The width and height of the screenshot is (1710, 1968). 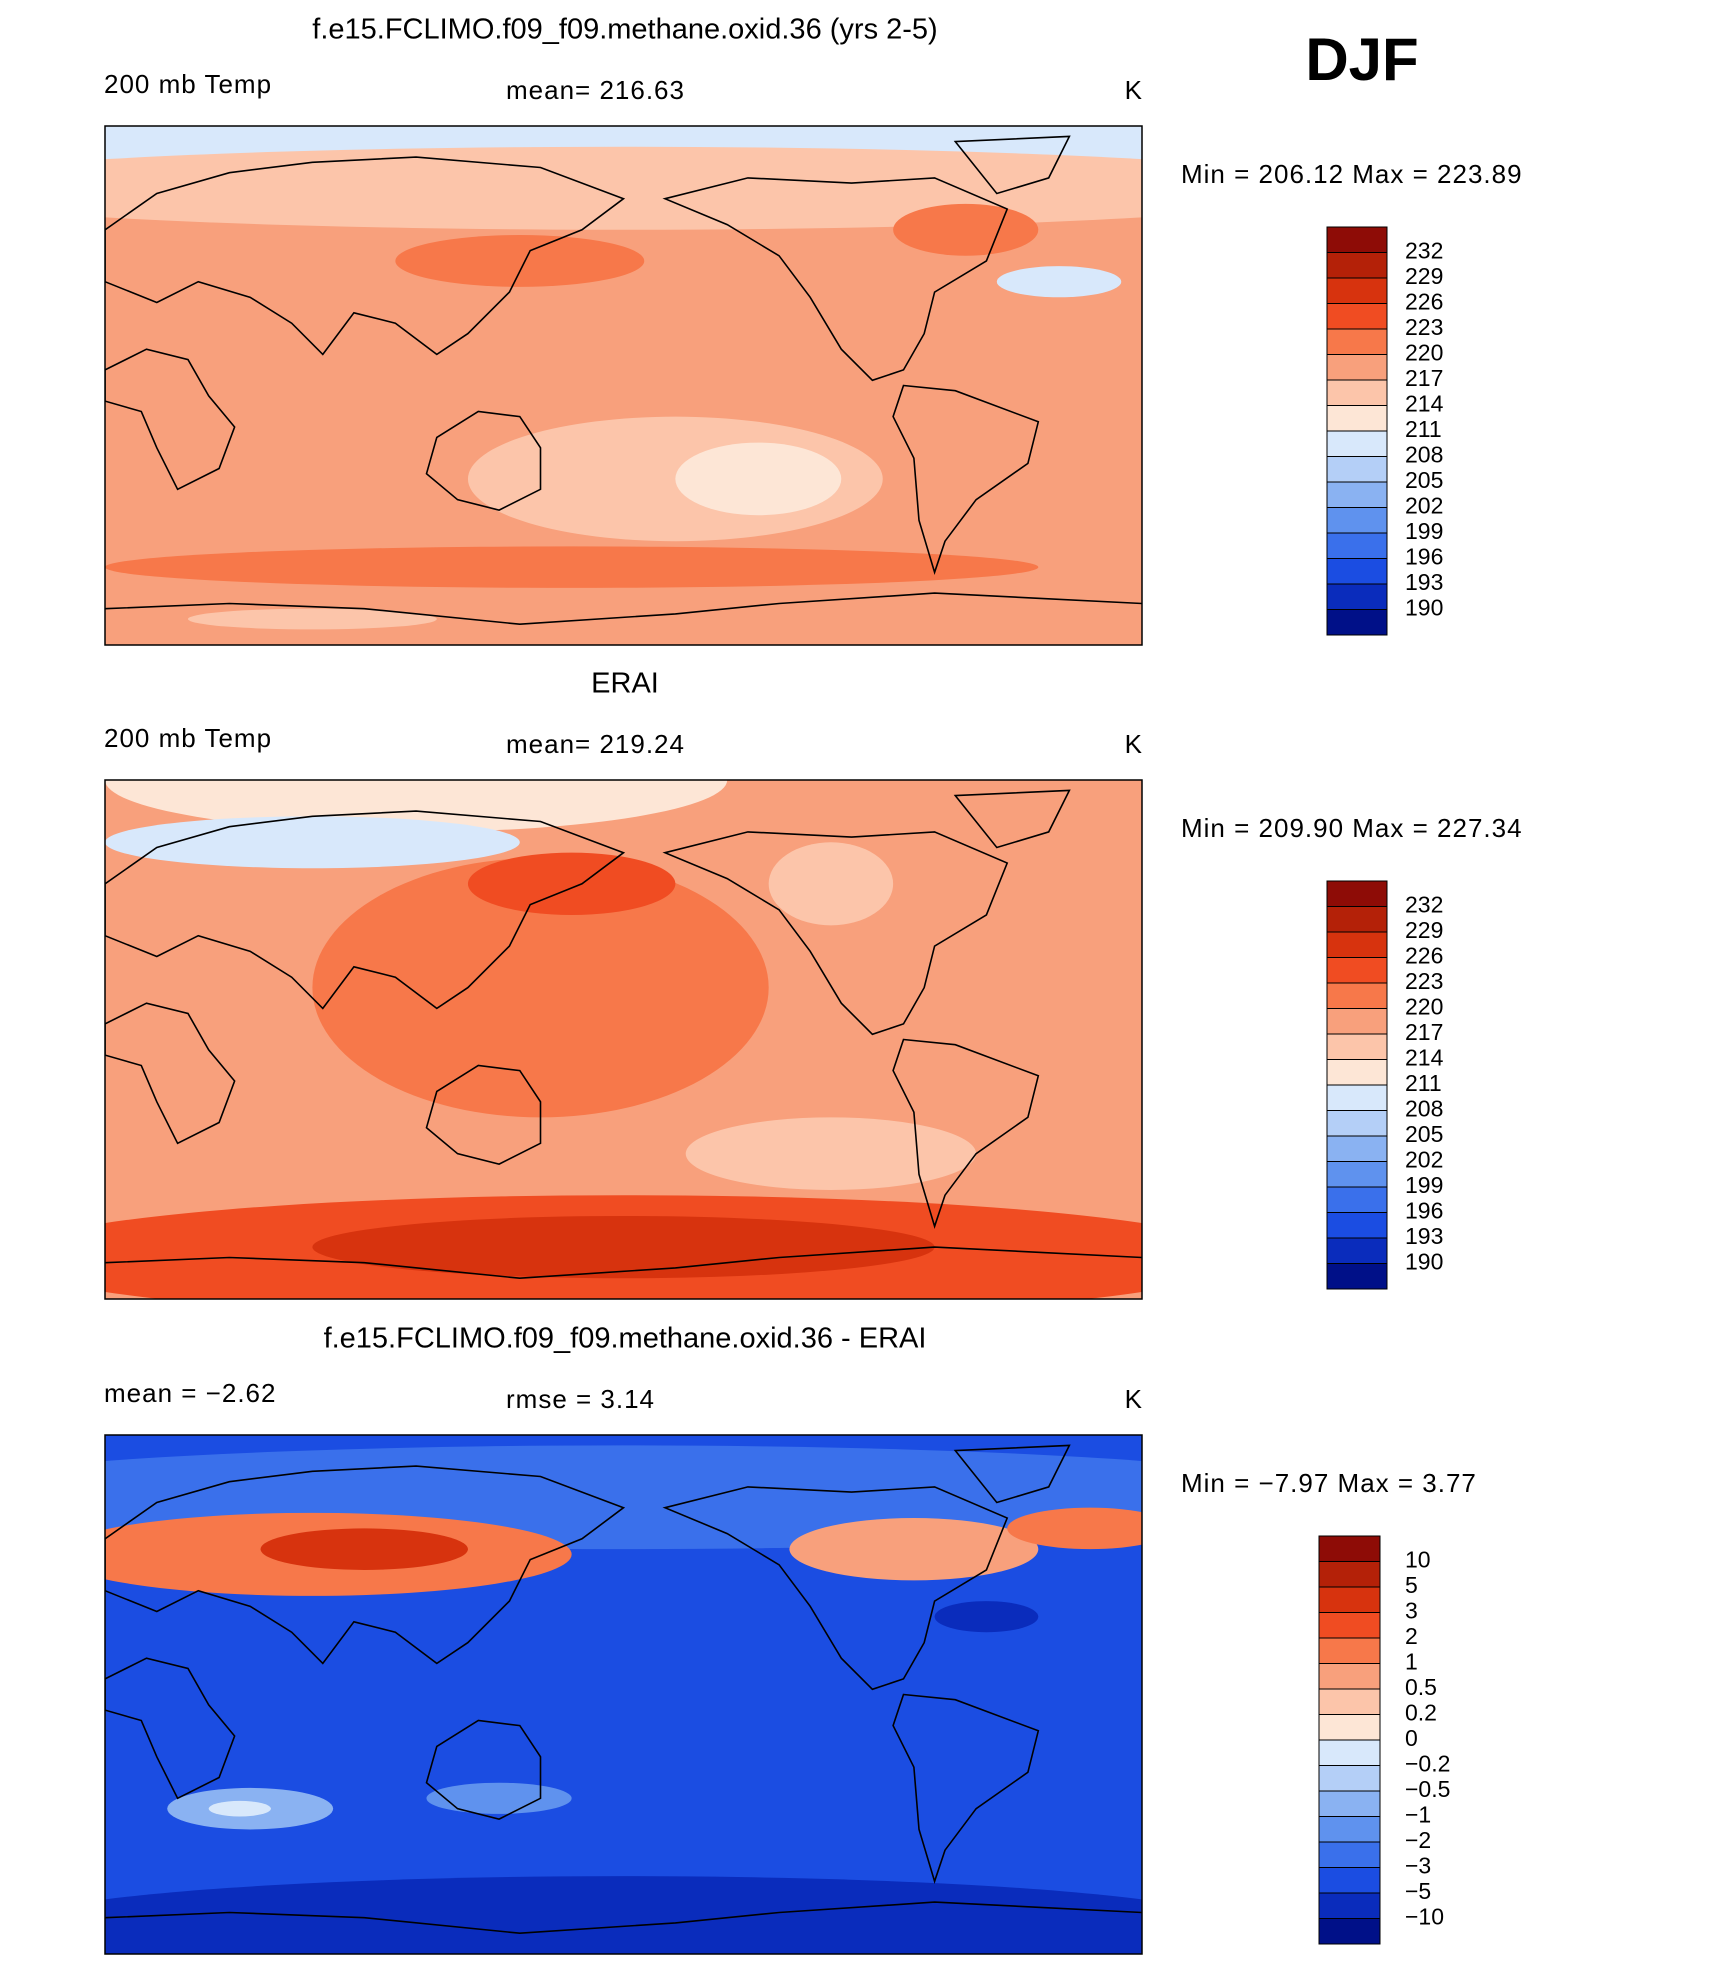 I want to click on colorbar-label: −5, so click(x=1418, y=1891).